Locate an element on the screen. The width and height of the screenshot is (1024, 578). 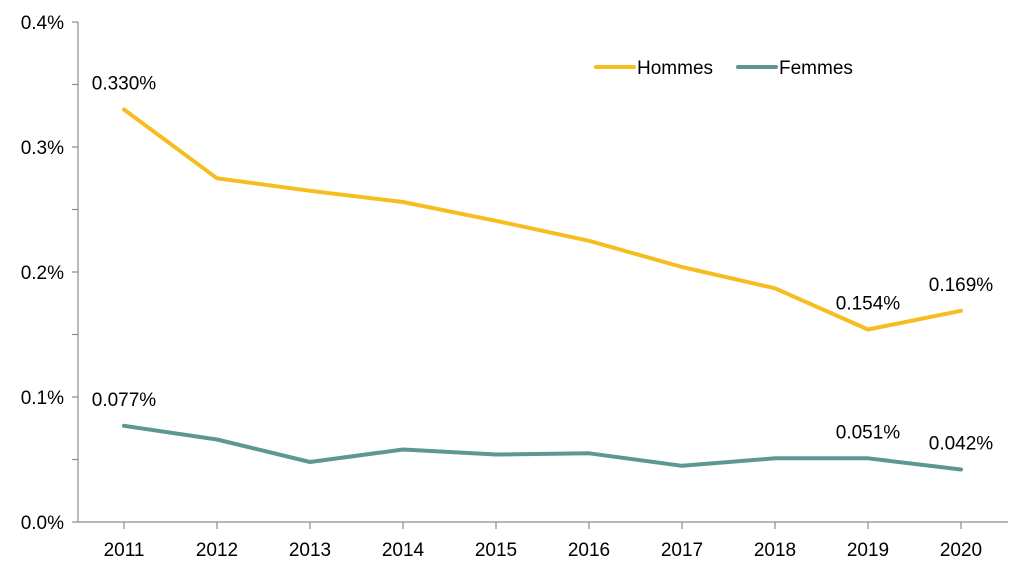
chart-legend: Hommes Femmes is located at coordinates (723, 68).